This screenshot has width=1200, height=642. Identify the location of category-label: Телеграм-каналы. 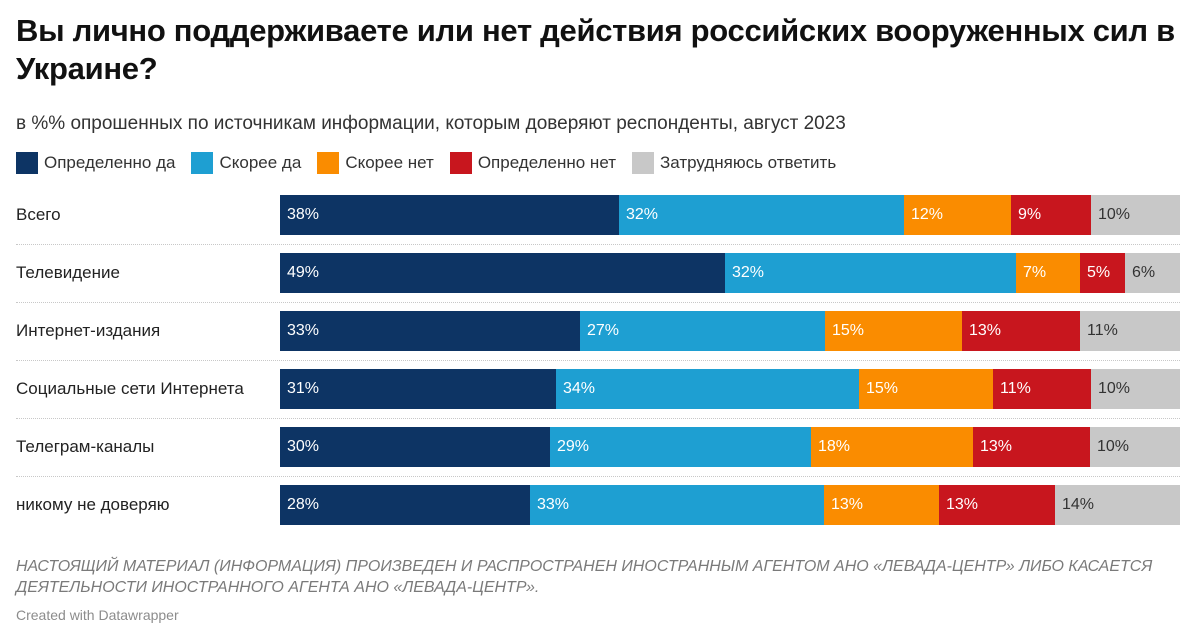
(85, 446).